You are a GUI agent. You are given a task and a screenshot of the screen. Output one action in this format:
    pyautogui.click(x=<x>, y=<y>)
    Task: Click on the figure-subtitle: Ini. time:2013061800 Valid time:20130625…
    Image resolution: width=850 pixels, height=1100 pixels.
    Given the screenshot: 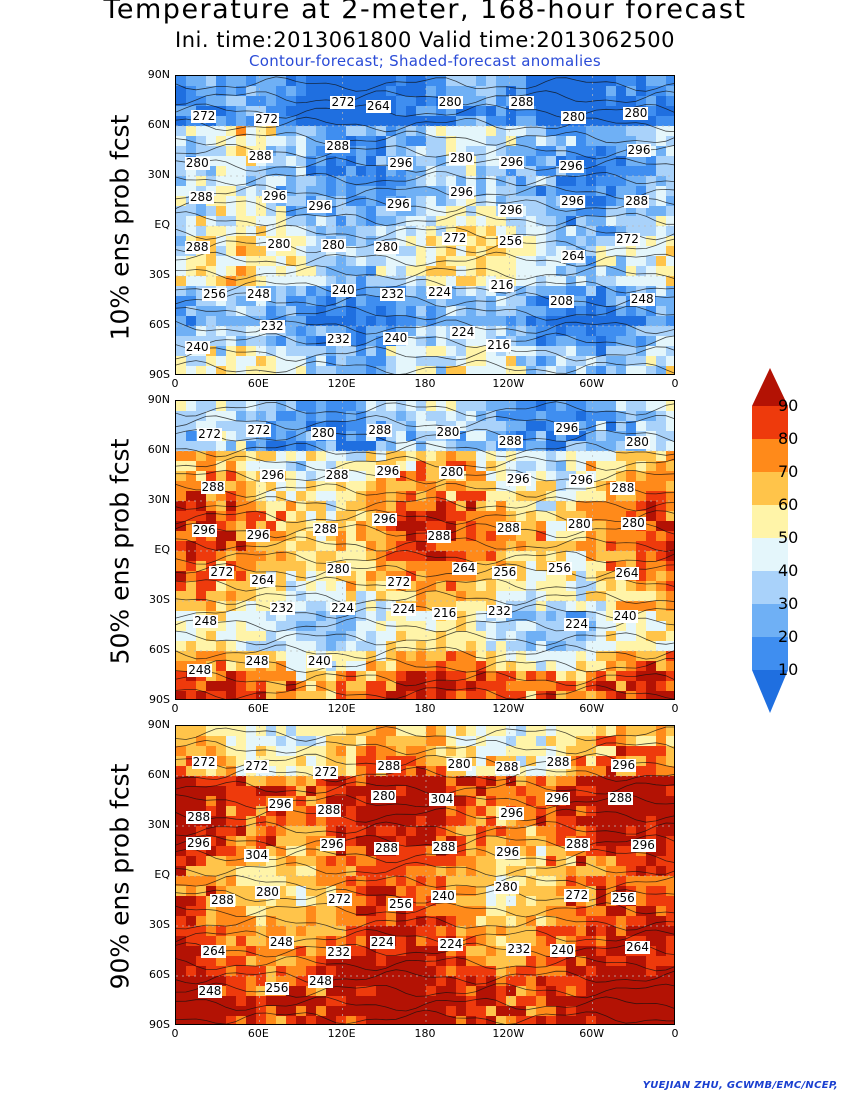 What is the action you would take?
    pyautogui.click(x=425, y=40)
    